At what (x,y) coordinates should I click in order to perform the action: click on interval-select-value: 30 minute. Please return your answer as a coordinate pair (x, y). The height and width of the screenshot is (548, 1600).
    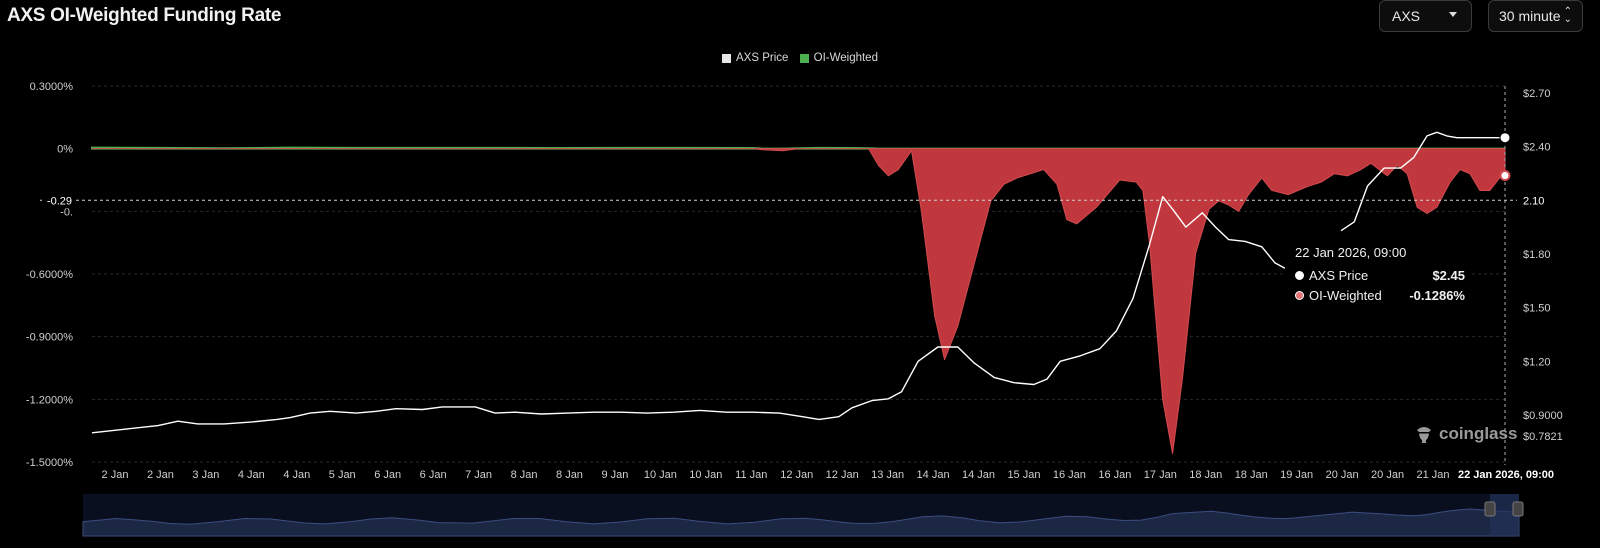
    Looking at the image, I should click on (1530, 16).